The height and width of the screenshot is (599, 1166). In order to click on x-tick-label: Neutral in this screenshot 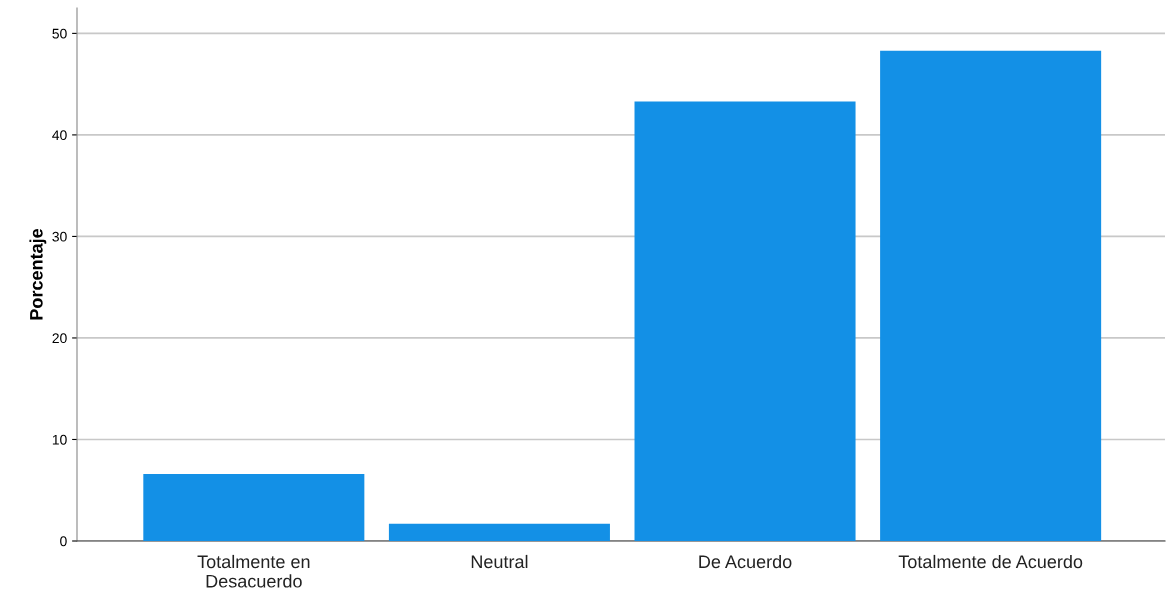, I will do `click(499, 561)`.